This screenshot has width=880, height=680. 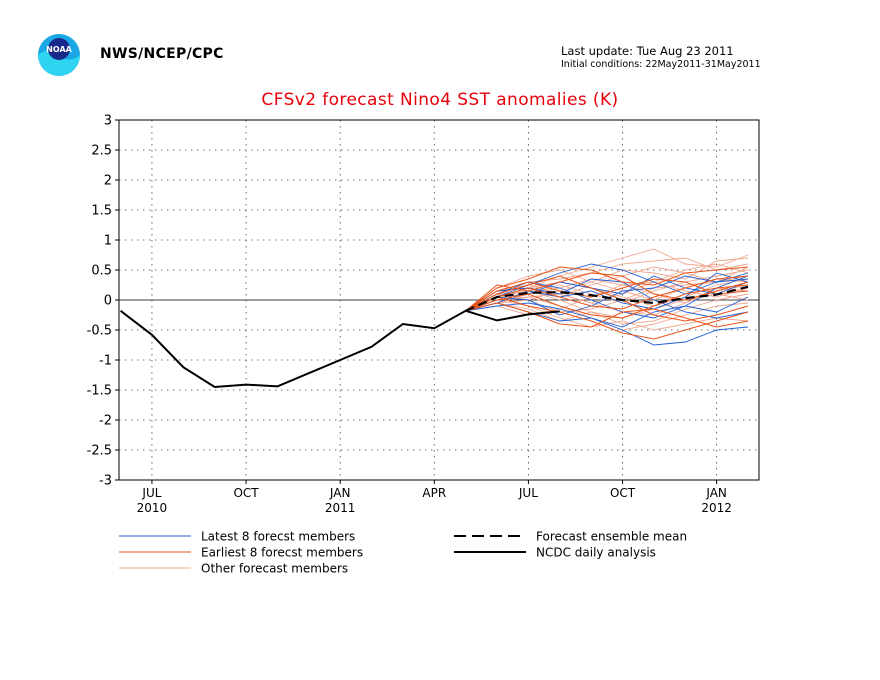 What do you see at coordinates (59, 55) in the screenshot?
I see `noaa-logo-icon: NOAA` at bounding box center [59, 55].